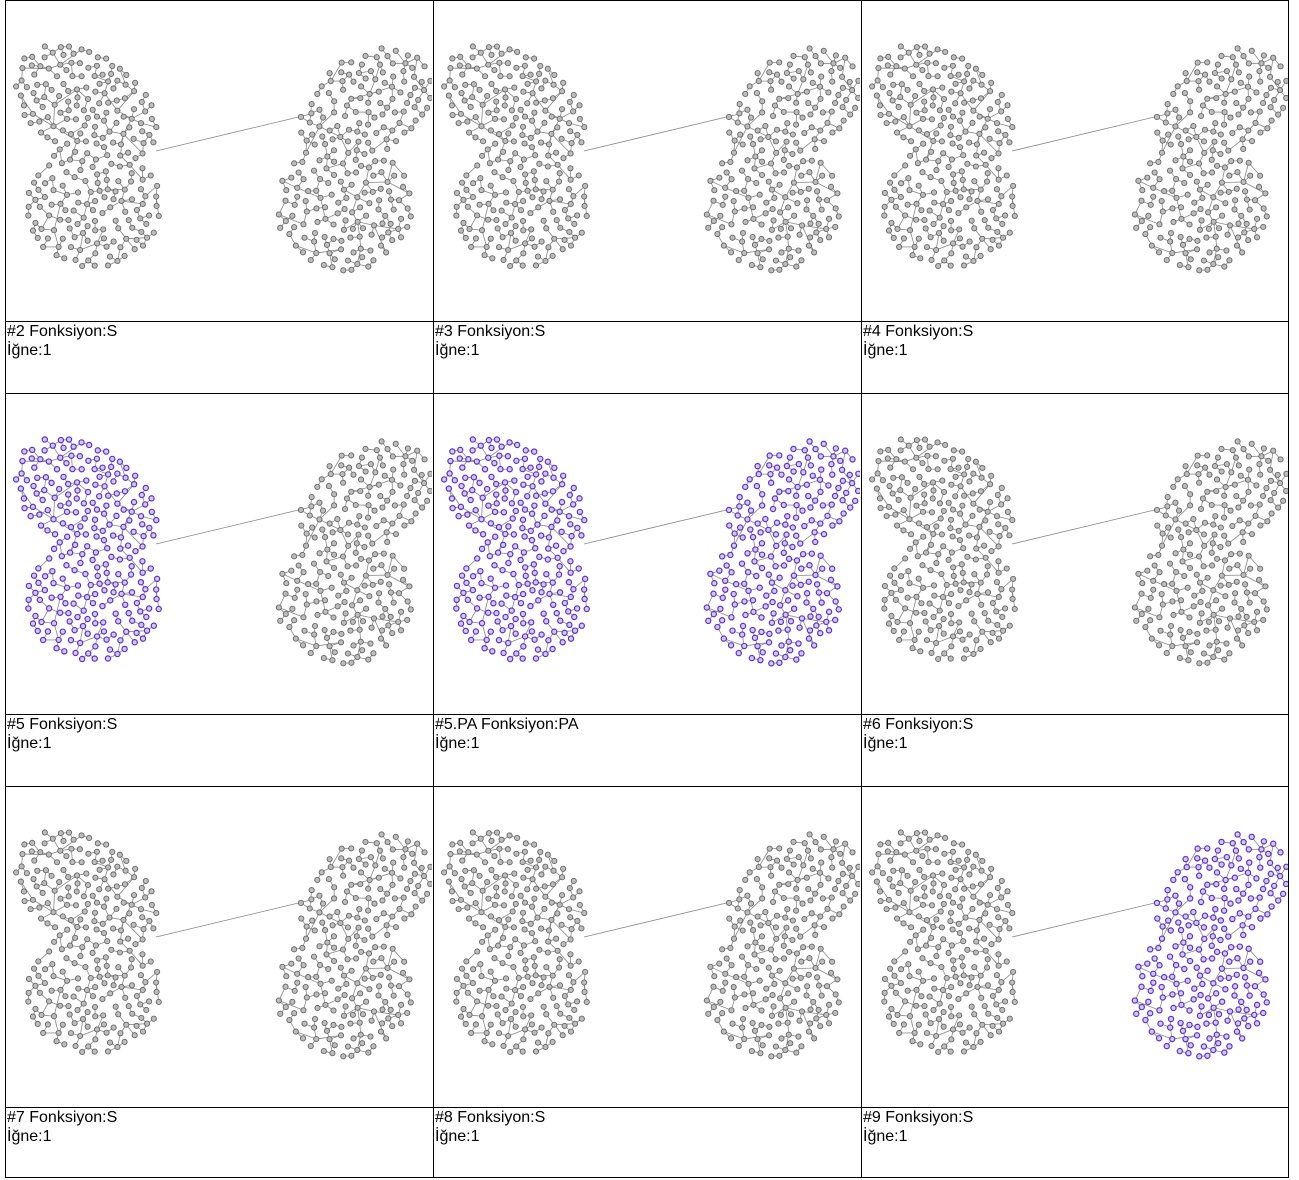  What do you see at coordinates (29, 743) in the screenshot?
I see `label-needle: İğne:1` at bounding box center [29, 743].